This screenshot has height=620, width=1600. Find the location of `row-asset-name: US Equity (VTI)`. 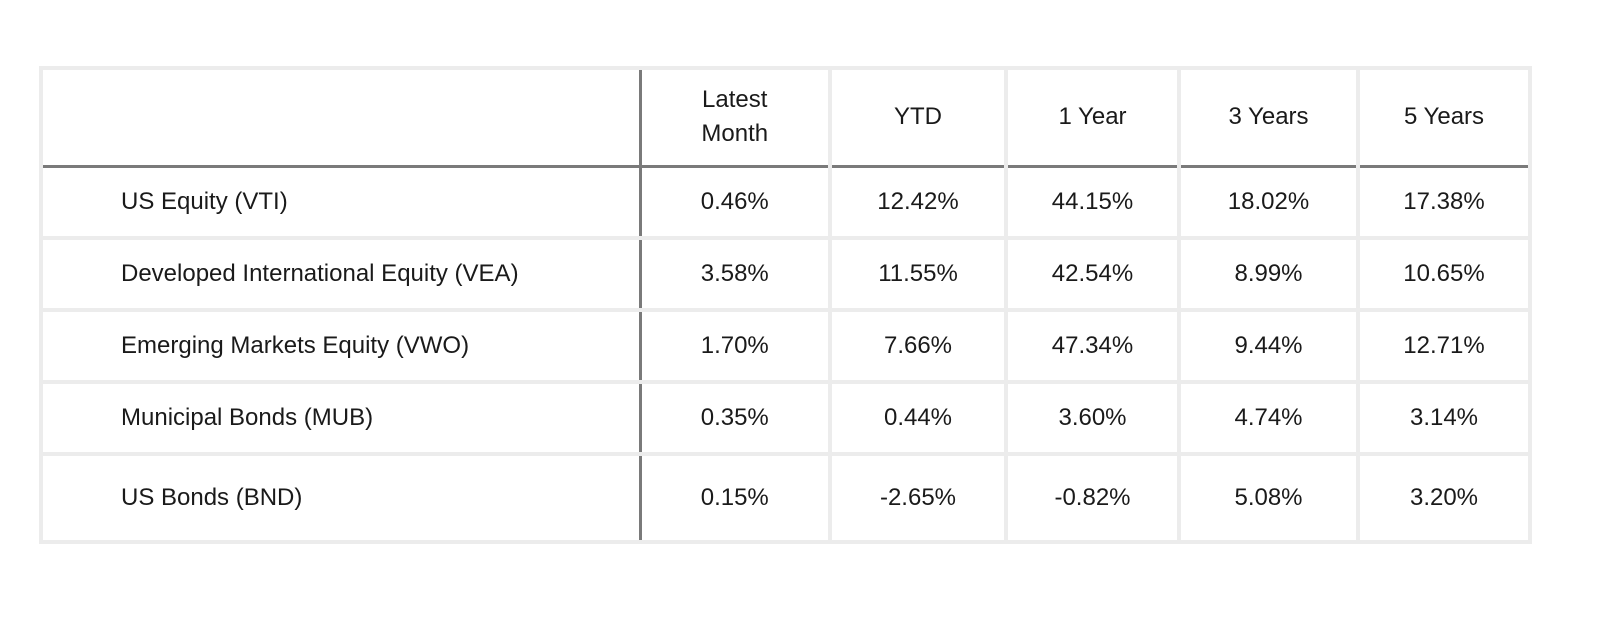

row-asset-name: US Equity (VTI) is located at coordinates (342, 203).